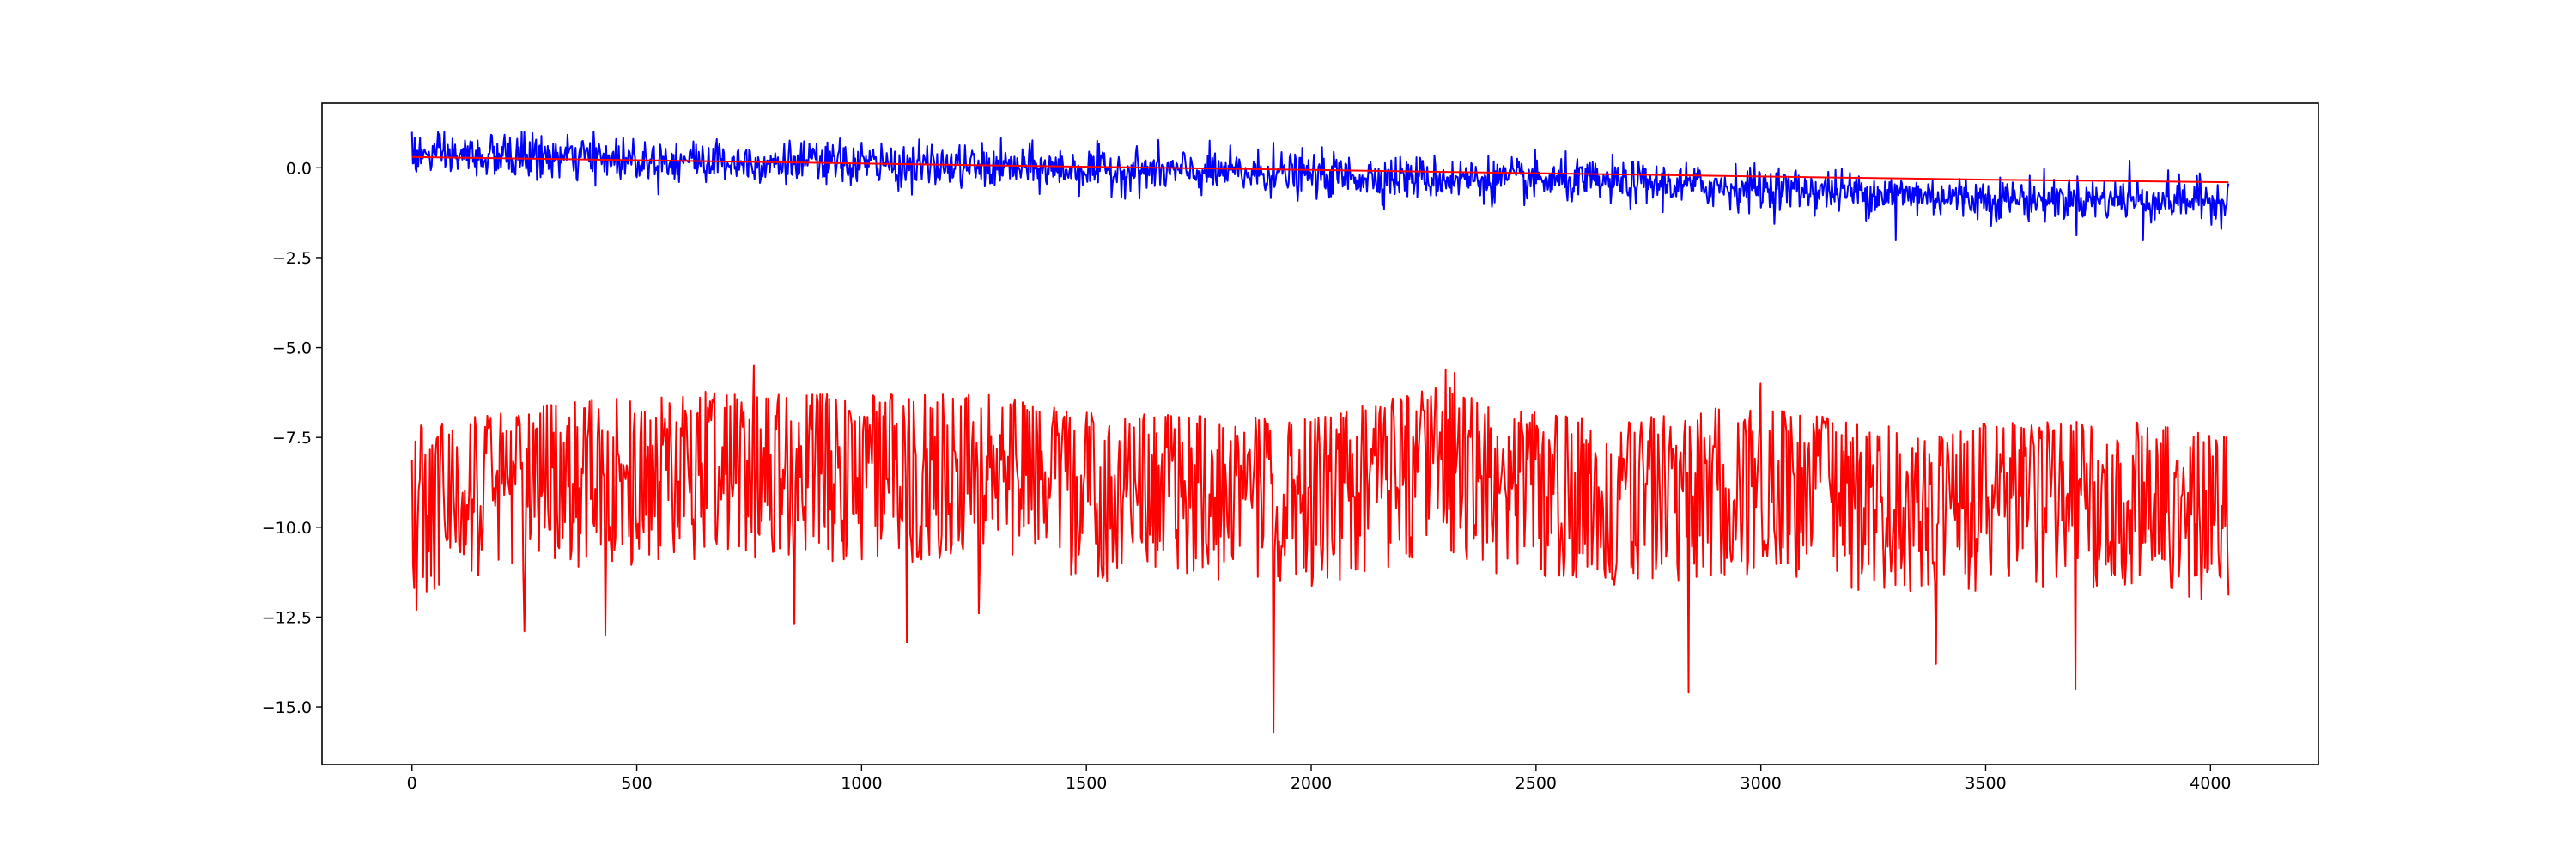  Describe the element at coordinates (299, 168) in the screenshot. I see `y-tick-label: 0.0` at that location.